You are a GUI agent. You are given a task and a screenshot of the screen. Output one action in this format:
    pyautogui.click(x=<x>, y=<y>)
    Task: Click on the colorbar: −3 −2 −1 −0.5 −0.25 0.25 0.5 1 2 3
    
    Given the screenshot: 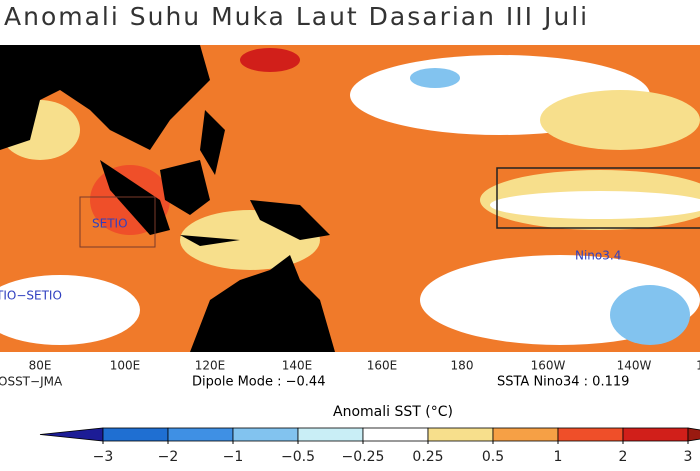 What is the action you would take?
    pyautogui.click(x=369, y=446)
    